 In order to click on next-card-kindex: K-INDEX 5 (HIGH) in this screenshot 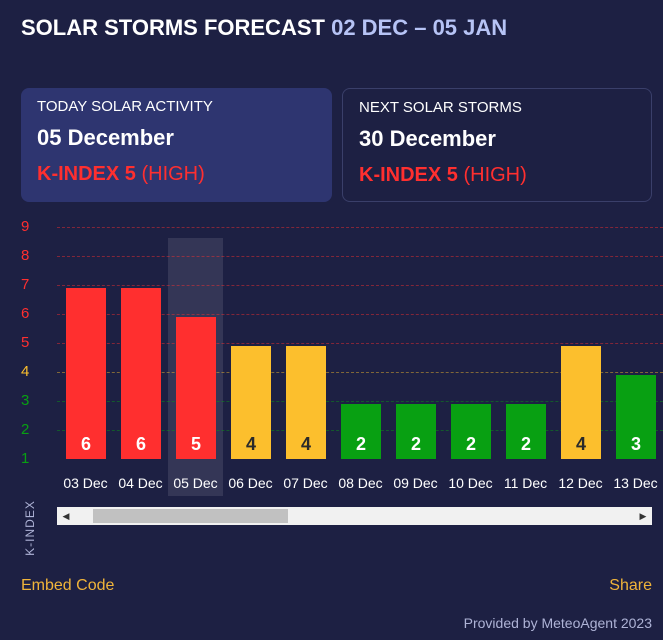, I will do `click(505, 175)`.